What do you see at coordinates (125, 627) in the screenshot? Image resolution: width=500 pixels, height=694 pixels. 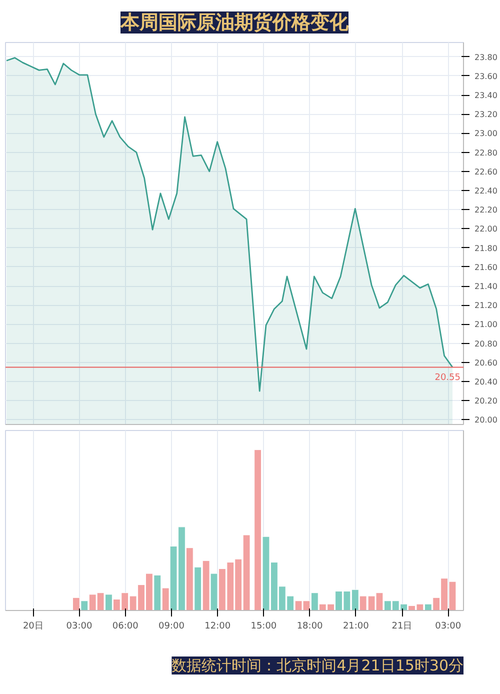 I see `x-tick-label: 06:00` at bounding box center [125, 627].